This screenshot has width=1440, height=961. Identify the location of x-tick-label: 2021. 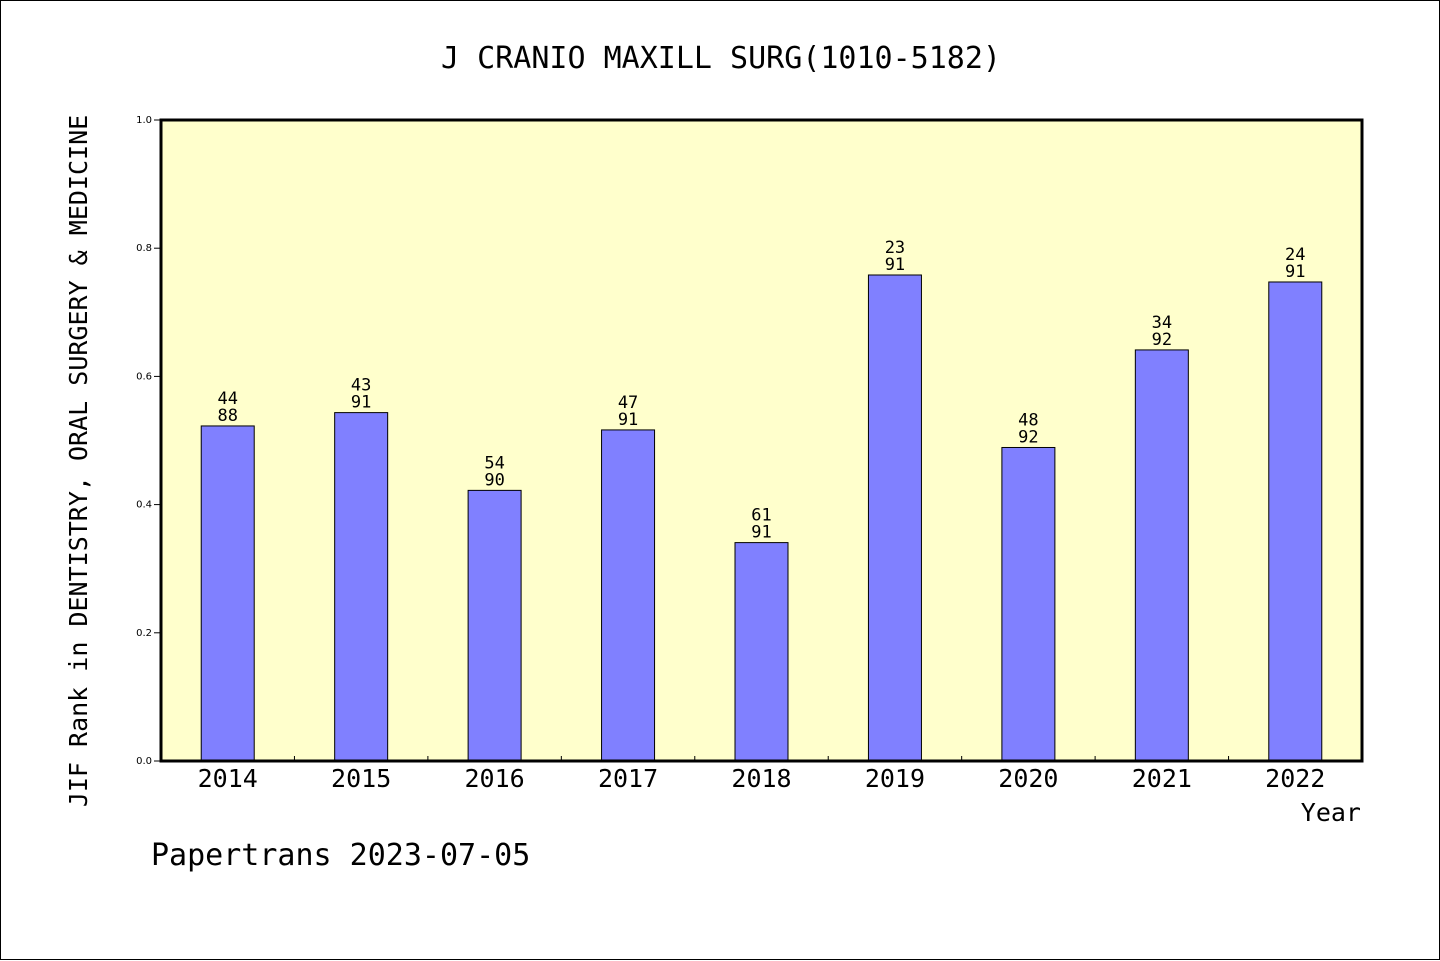
(1162, 778).